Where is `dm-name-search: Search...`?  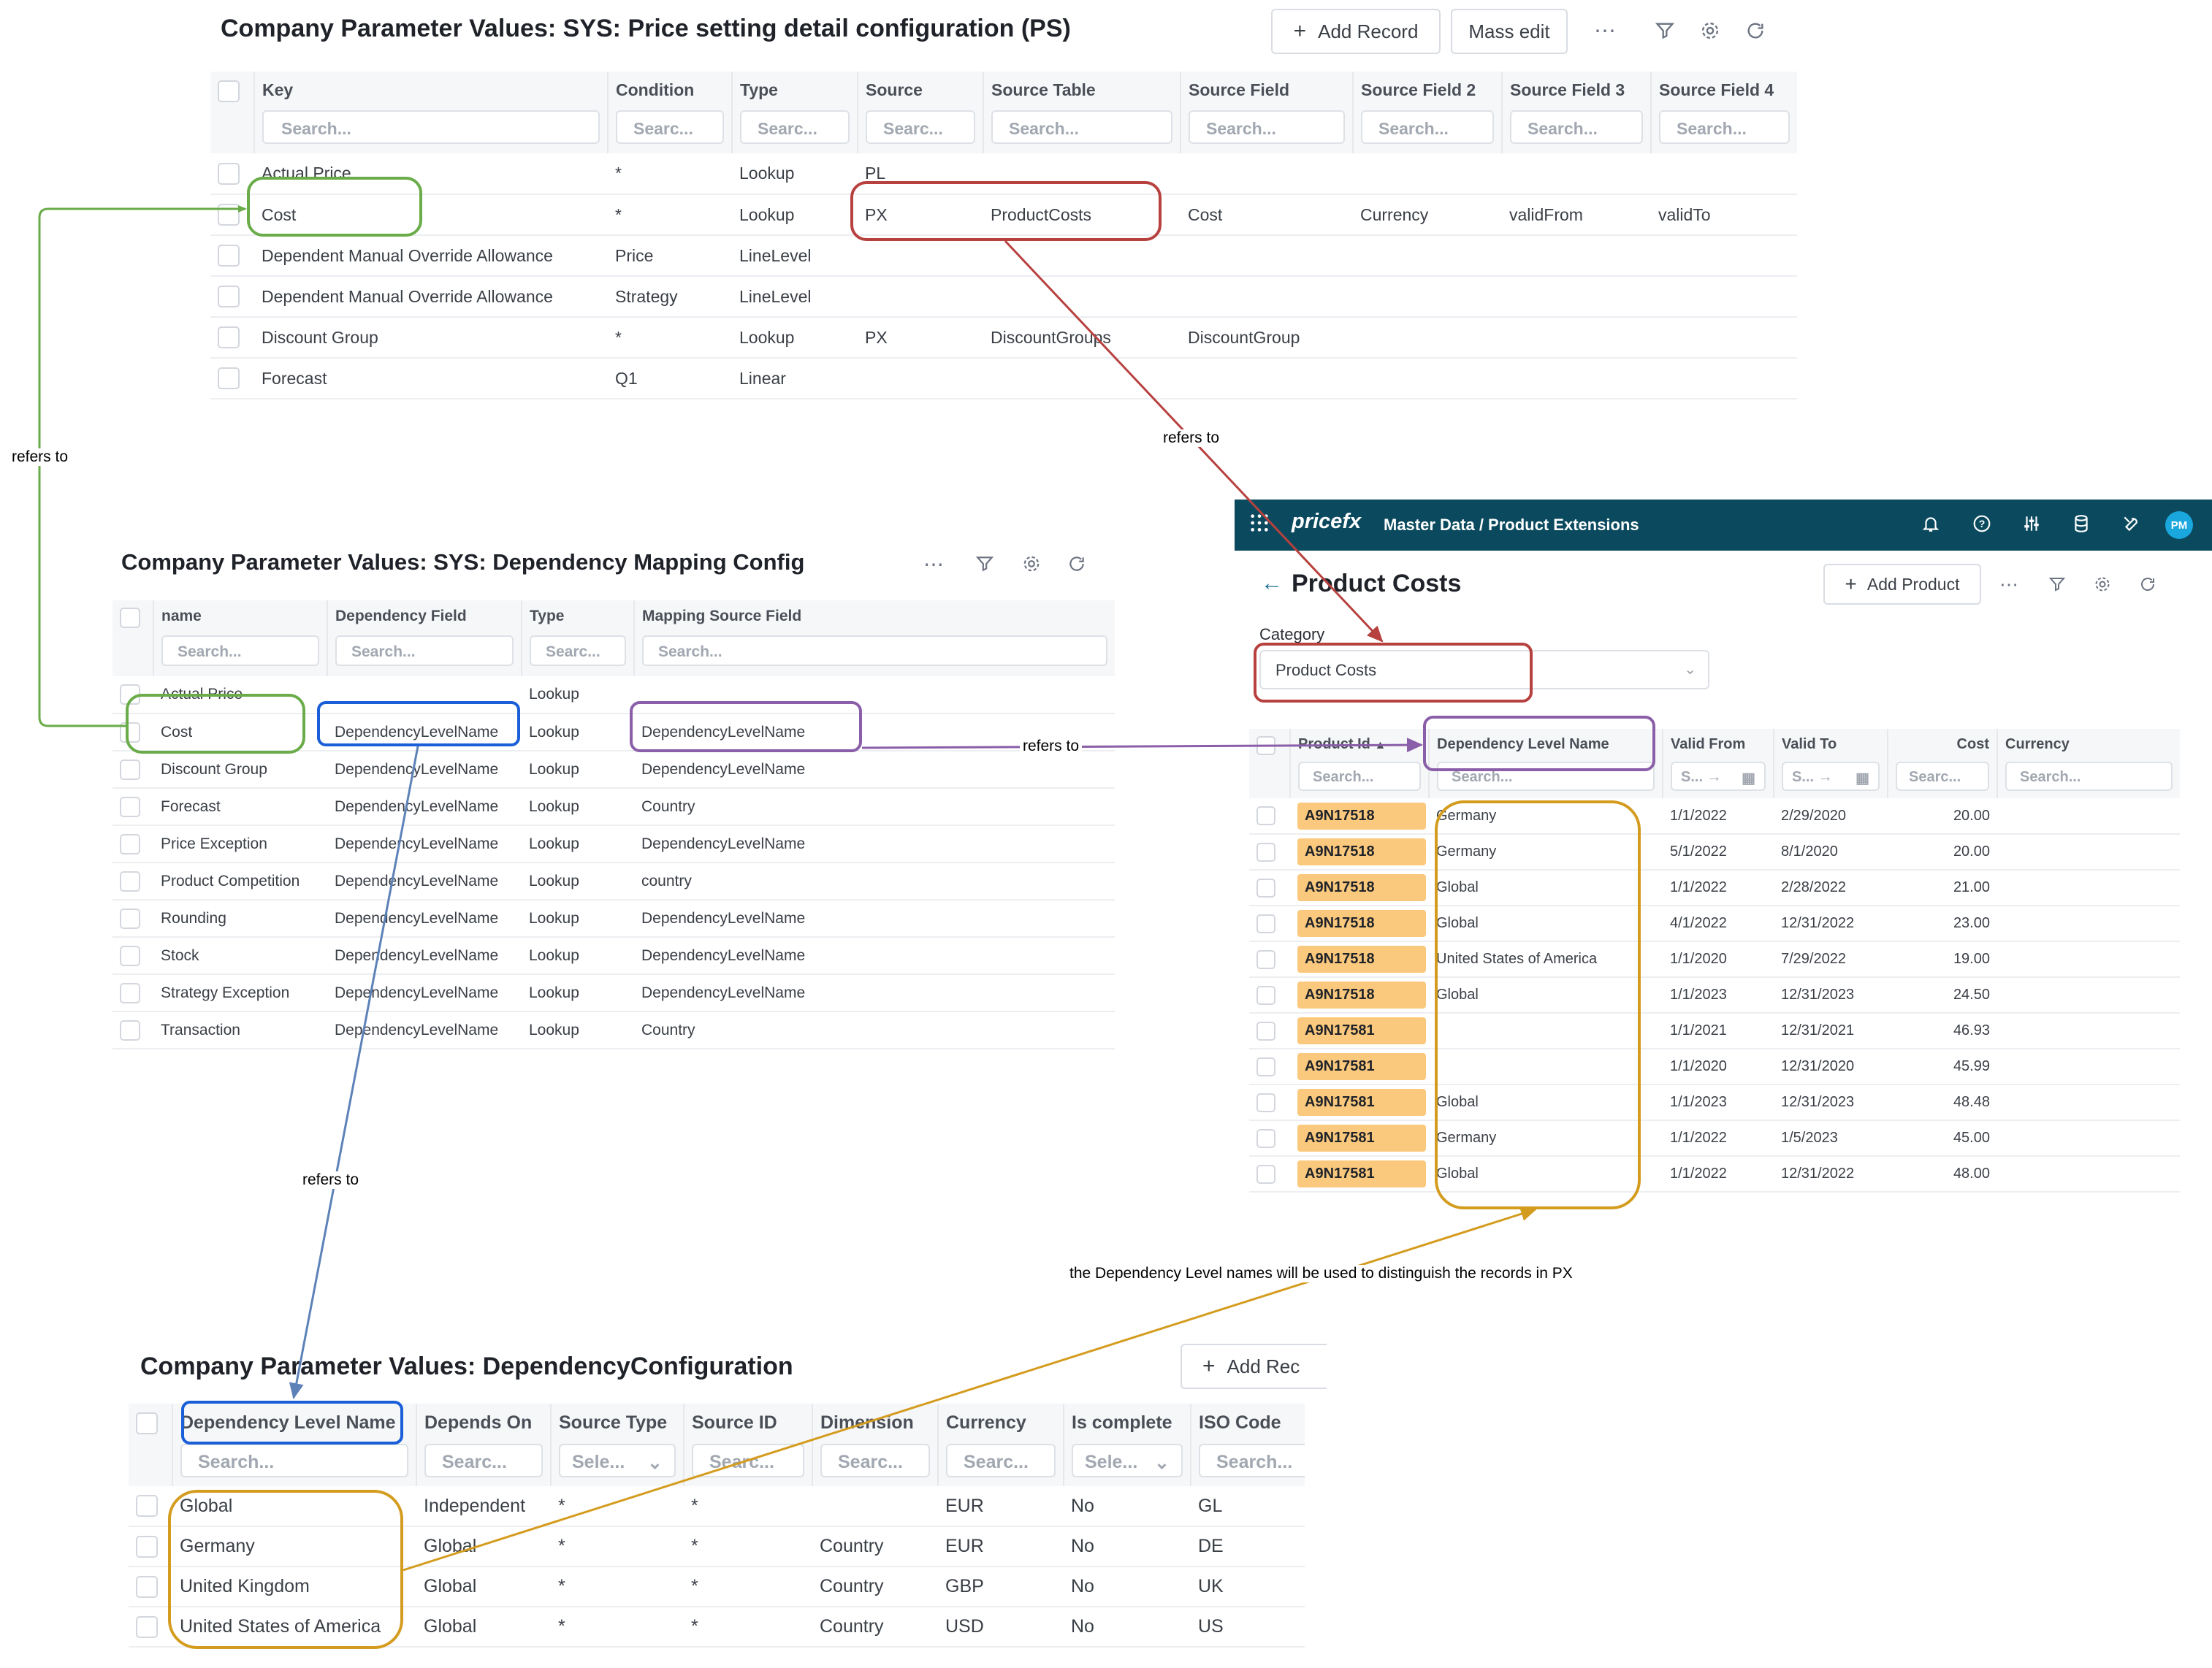 dm-name-search: Search... is located at coordinates (240, 650).